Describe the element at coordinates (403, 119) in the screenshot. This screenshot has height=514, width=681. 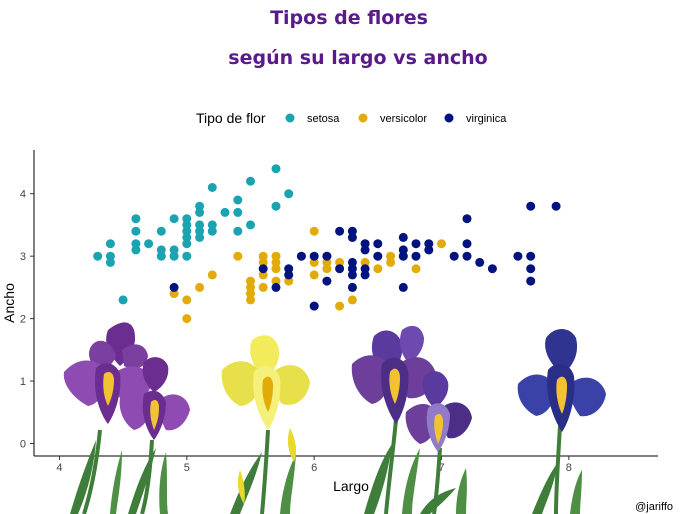
I see `legend-label-versicolor: versicolor` at that location.